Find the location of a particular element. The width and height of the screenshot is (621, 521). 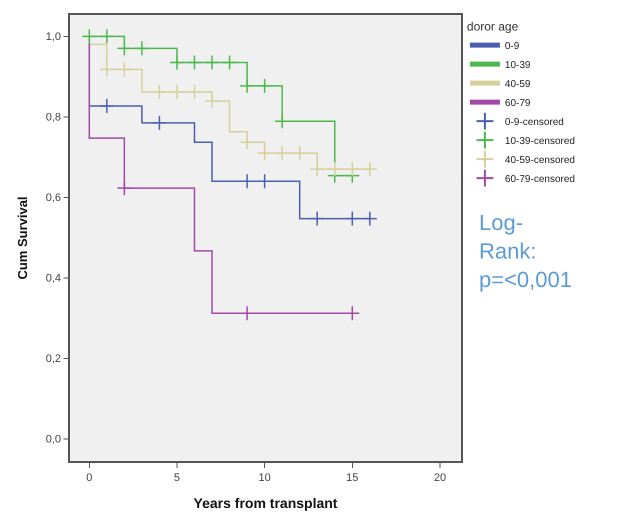

legend-label: 40-59-censored is located at coordinates (539, 160).